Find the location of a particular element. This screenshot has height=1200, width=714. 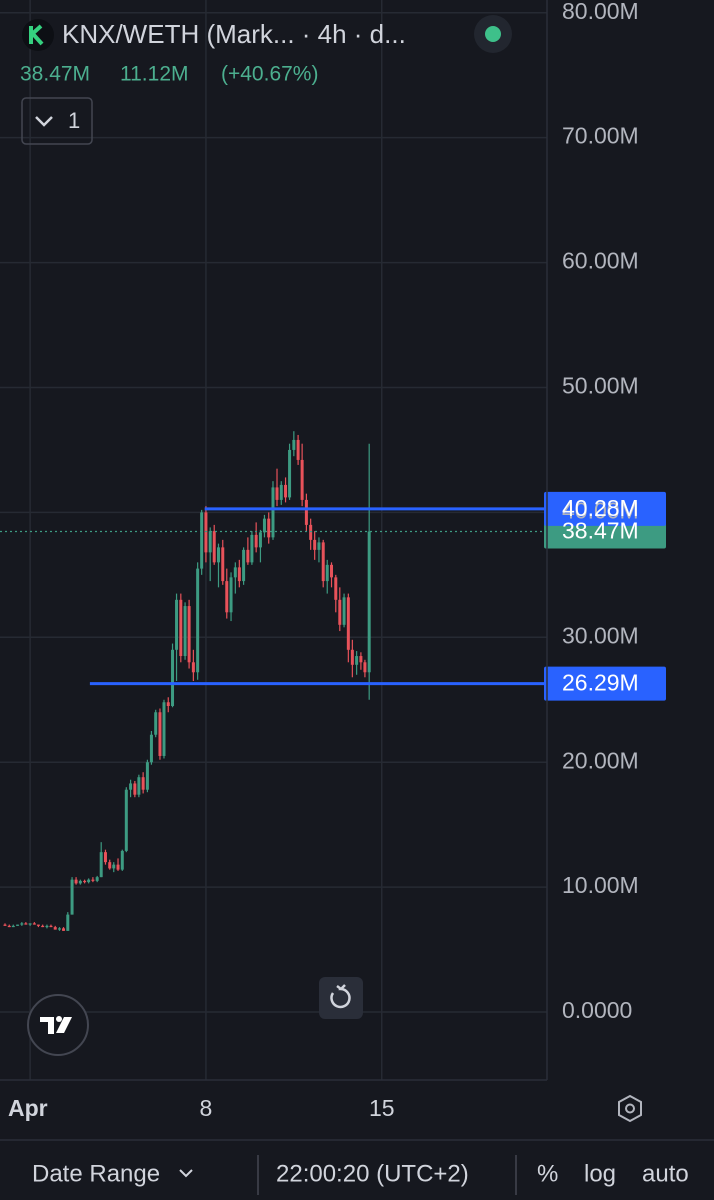

y-tick-label: 40.00M is located at coordinates (600, 510).